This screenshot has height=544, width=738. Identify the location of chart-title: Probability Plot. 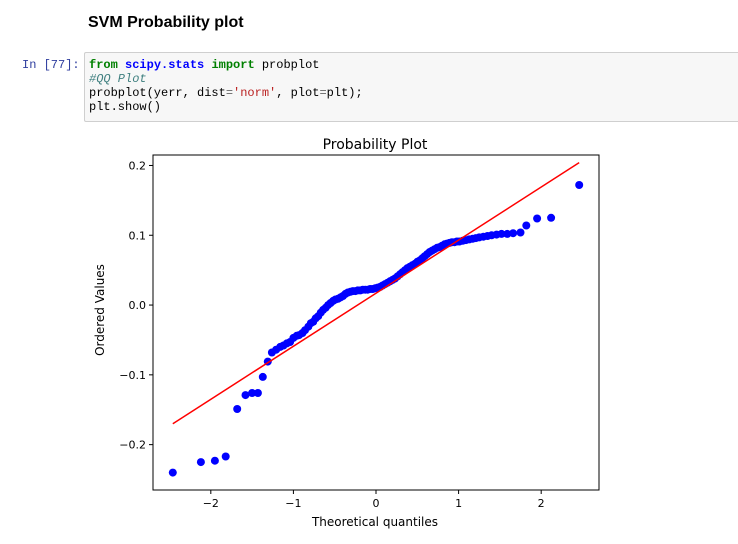
(375, 145).